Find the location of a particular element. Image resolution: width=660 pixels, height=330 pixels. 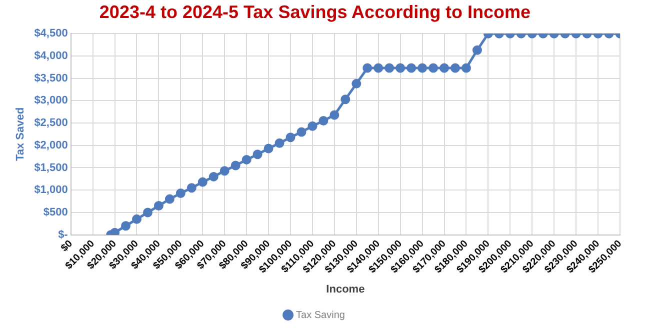

y-tick-label: $4,000 is located at coordinates (51, 56).